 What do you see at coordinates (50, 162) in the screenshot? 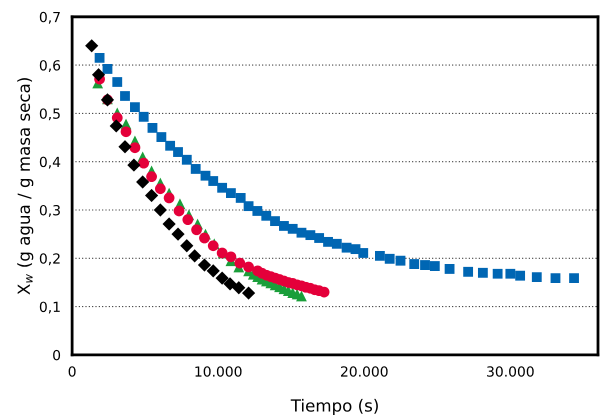
I see `y-tick-label: 0,4` at bounding box center [50, 162].